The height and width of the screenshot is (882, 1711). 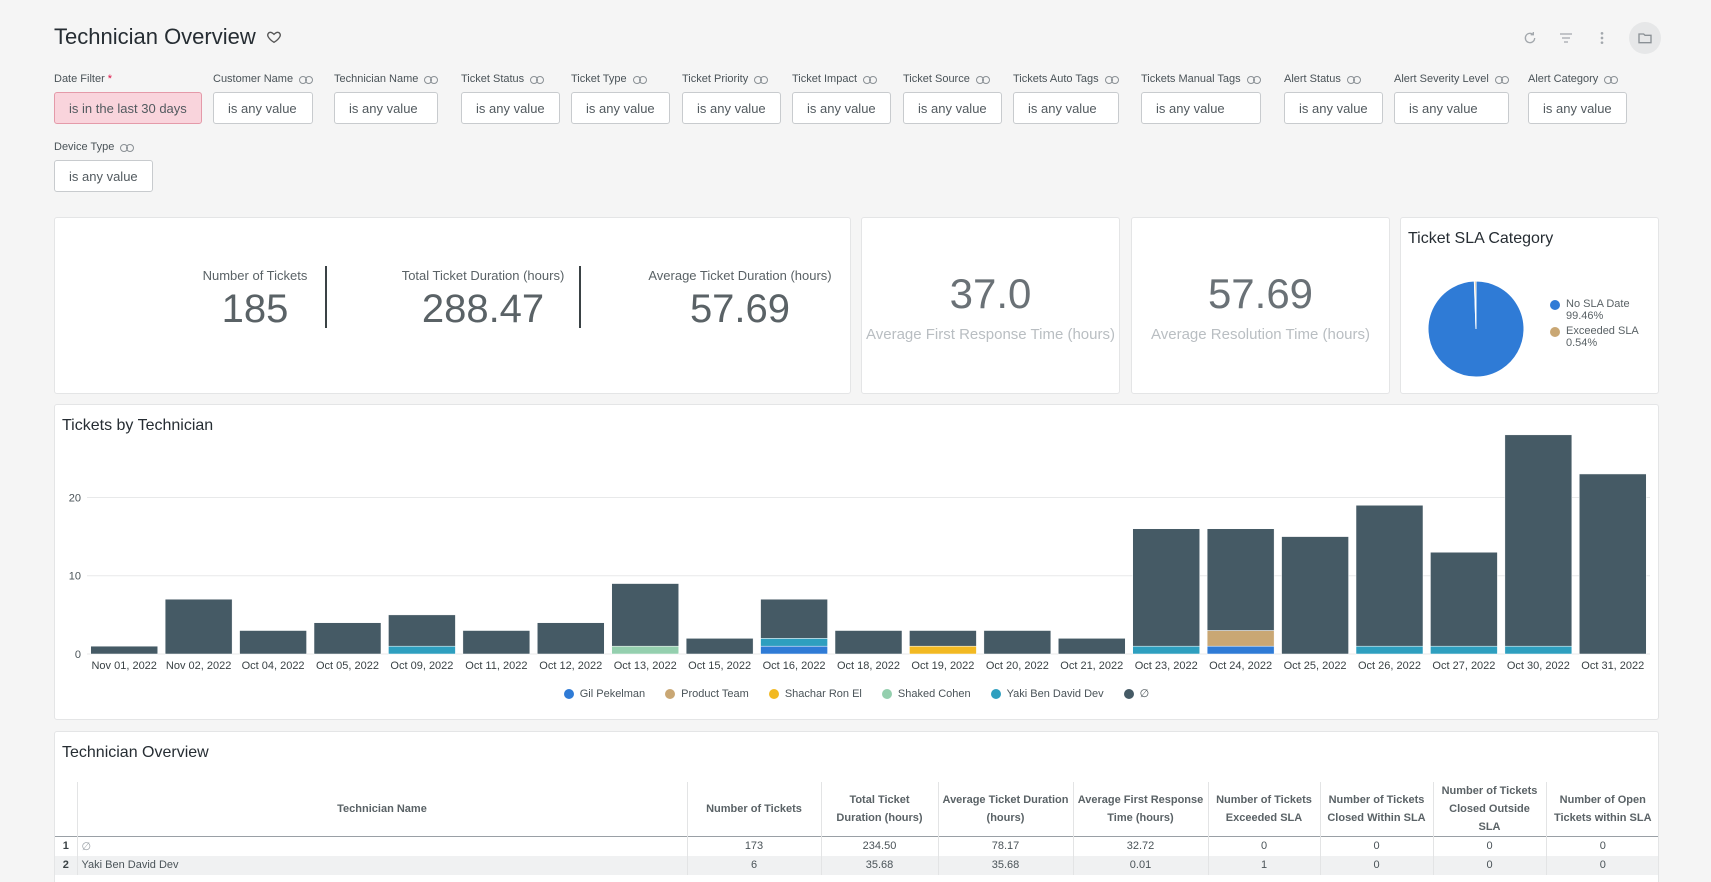 I want to click on table-cell: 32.72, so click(x=1140, y=846).